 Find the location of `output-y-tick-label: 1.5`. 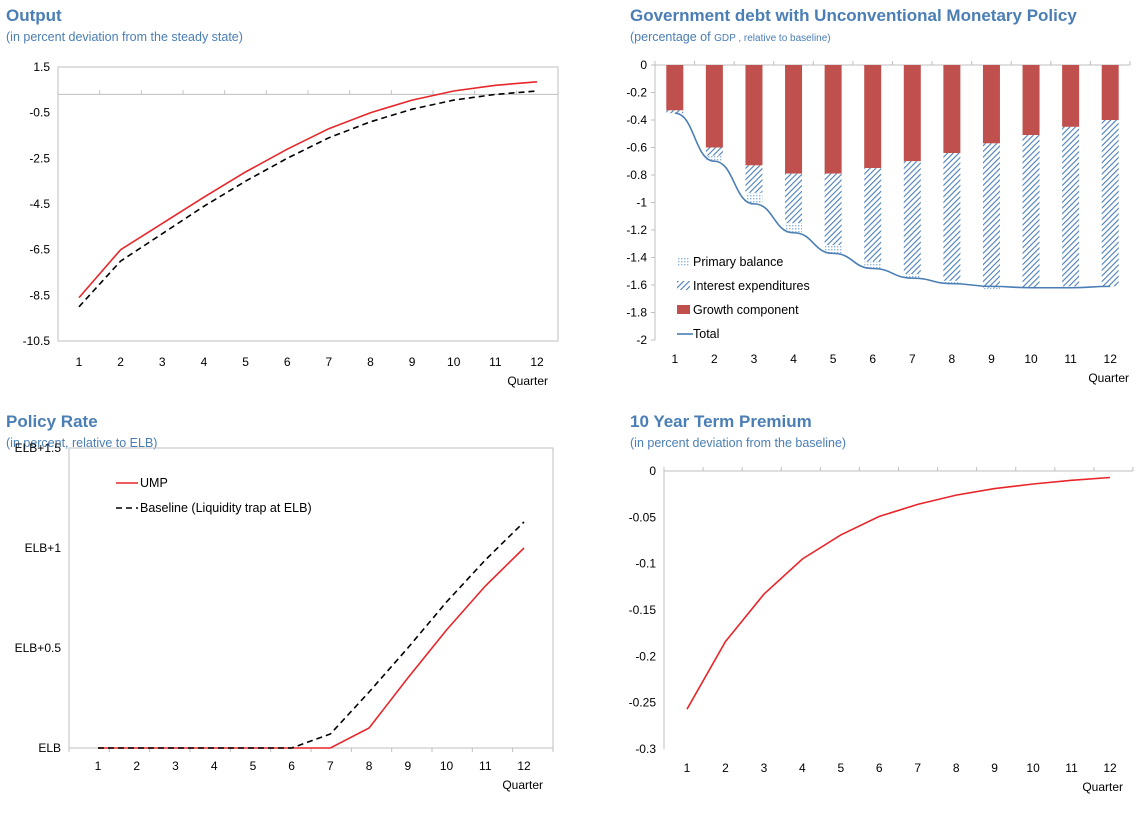

output-y-tick-label: 1.5 is located at coordinates (41, 67).